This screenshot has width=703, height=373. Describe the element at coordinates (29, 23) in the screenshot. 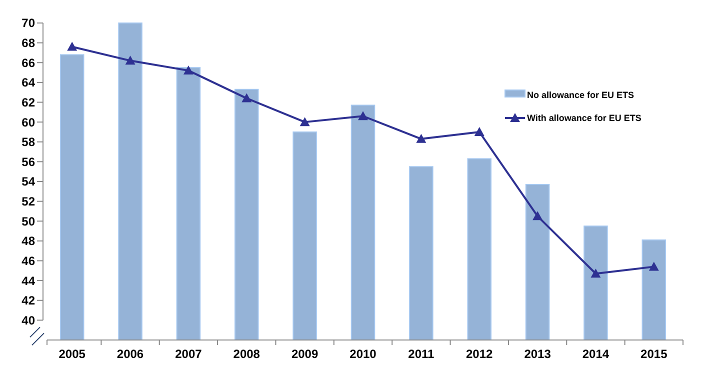

I see `y-tick-label: 70` at that location.